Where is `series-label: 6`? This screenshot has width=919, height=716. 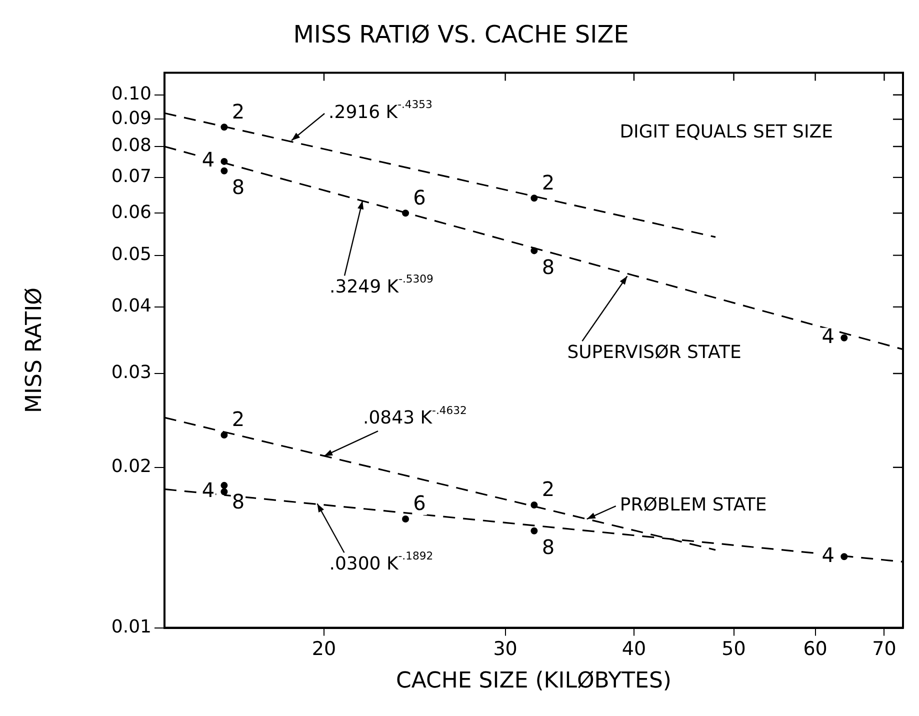
series-label: 6 is located at coordinates (419, 503).